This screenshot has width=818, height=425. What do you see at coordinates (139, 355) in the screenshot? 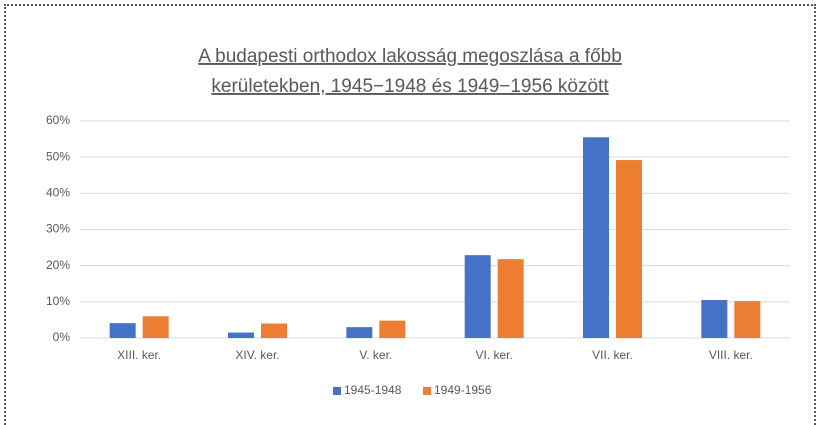
I see `x-tick-label: XIII. ker.` at bounding box center [139, 355].